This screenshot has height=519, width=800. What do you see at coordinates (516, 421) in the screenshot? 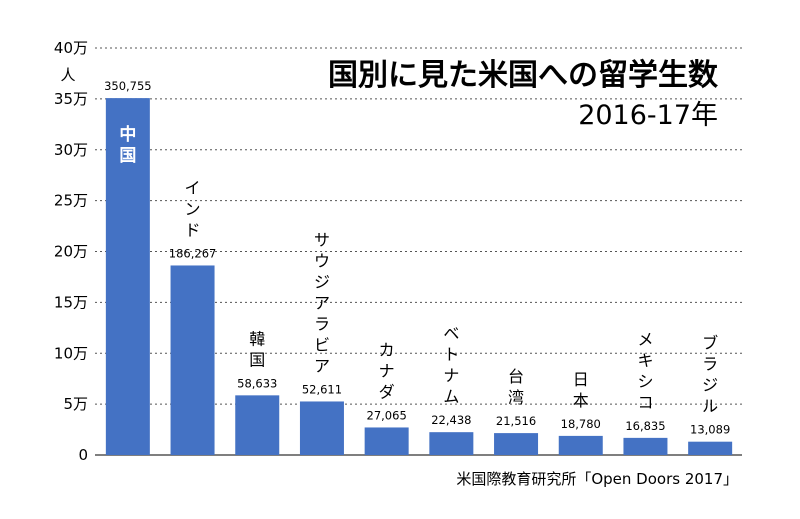
I see `data-label: 21,516` at bounding box center [516, 421].